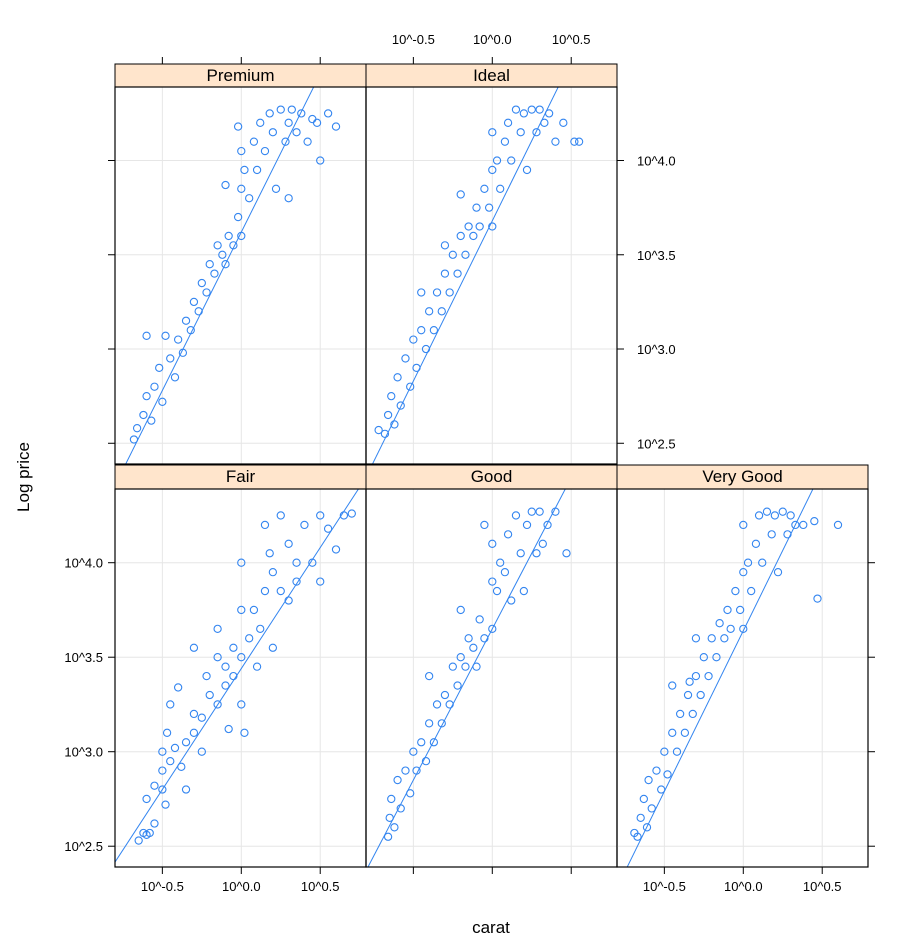 This screenshot has width=913, height=944. Describe the element at coordinates (83, 657) in the screenshot. I see `y-tick-label: 10^3.5` at that location.